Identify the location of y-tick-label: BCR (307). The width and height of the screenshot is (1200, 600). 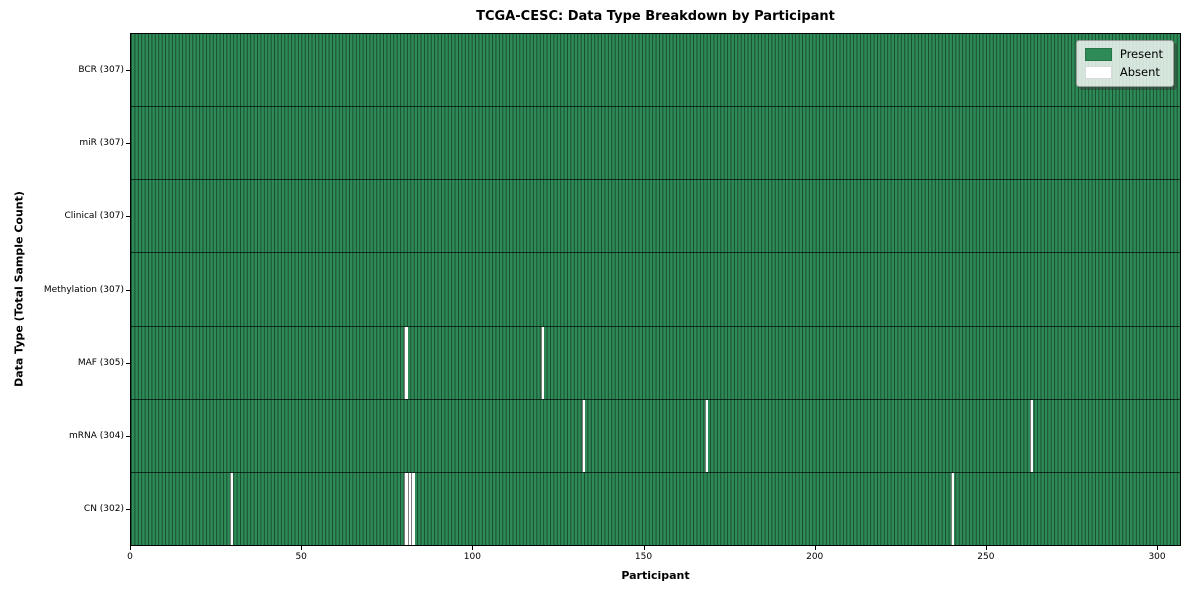
(101, 69).